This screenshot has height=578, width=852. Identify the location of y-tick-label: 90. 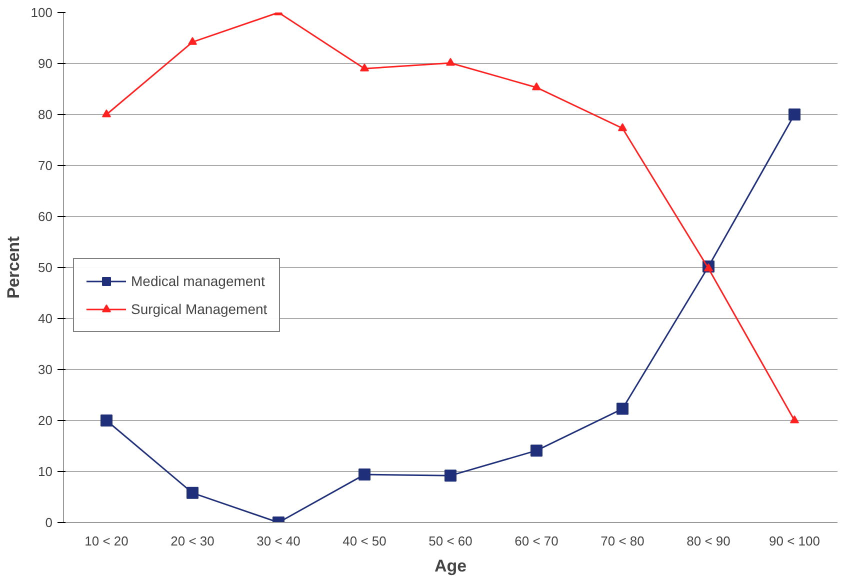
(45, 63).